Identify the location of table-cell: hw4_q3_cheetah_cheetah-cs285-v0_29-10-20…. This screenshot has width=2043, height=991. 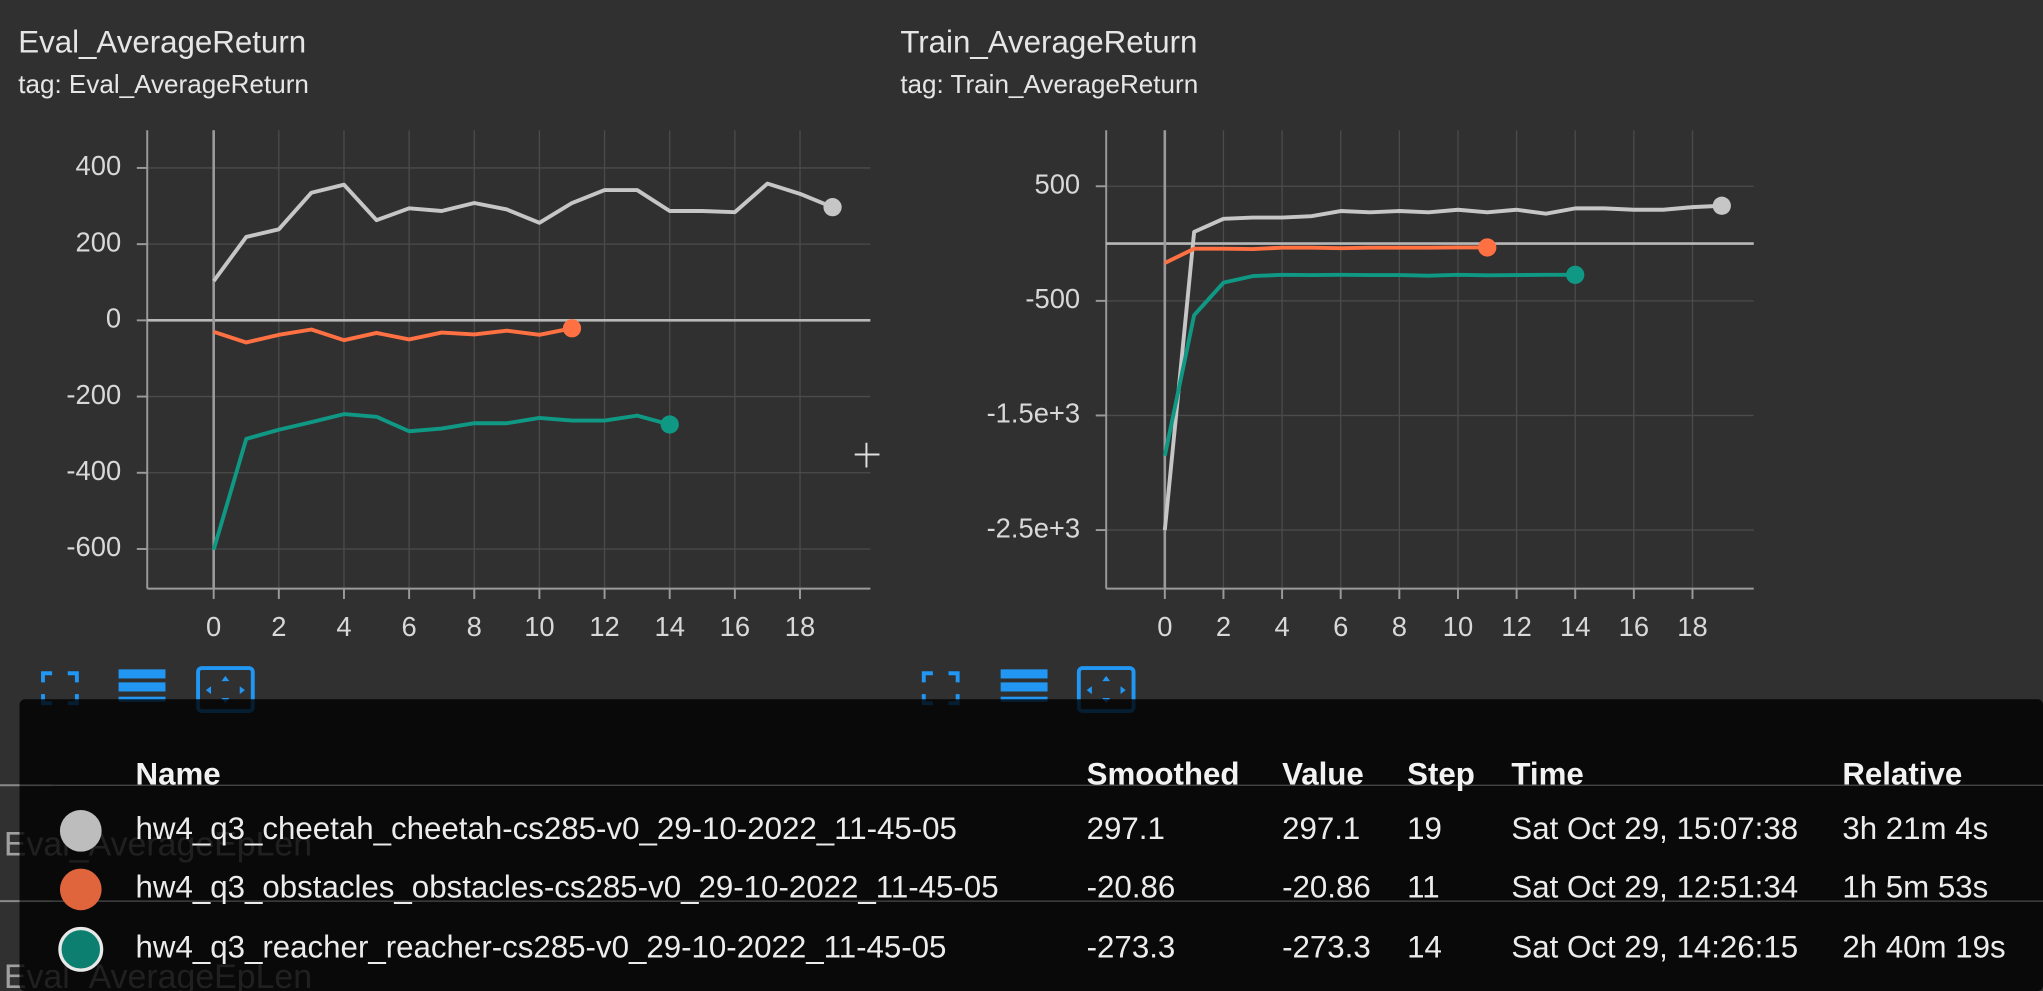
(546, 828).